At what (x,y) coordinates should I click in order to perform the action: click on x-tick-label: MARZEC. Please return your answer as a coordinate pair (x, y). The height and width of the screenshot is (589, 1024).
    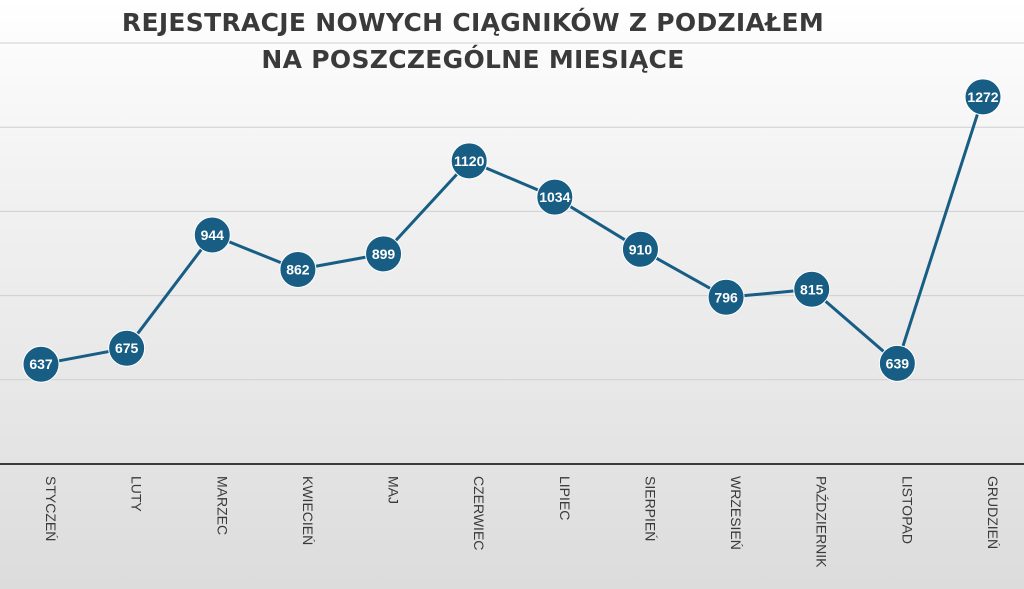
    Looking at the image, I should click on (222, 505).